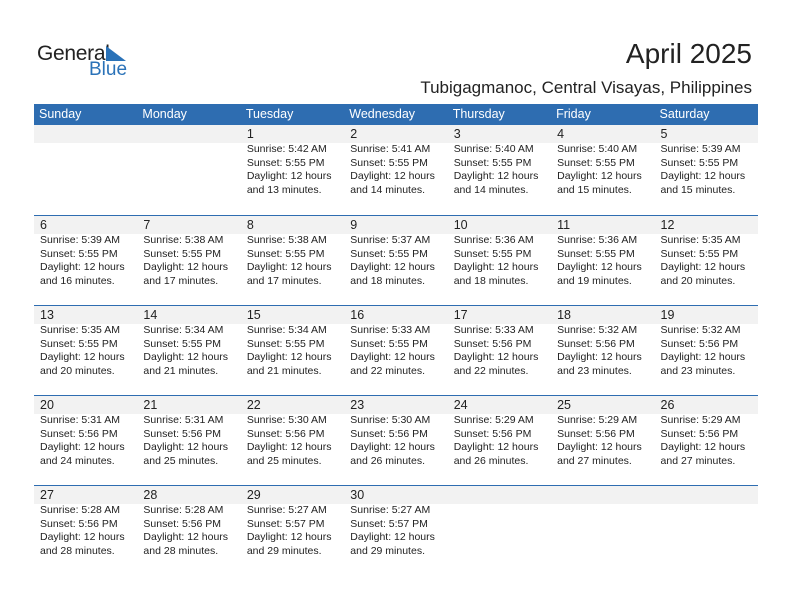 The image size is (792, 612). I want to click on daylight-minutes-text: and 22 minutes., so click(491, 370).